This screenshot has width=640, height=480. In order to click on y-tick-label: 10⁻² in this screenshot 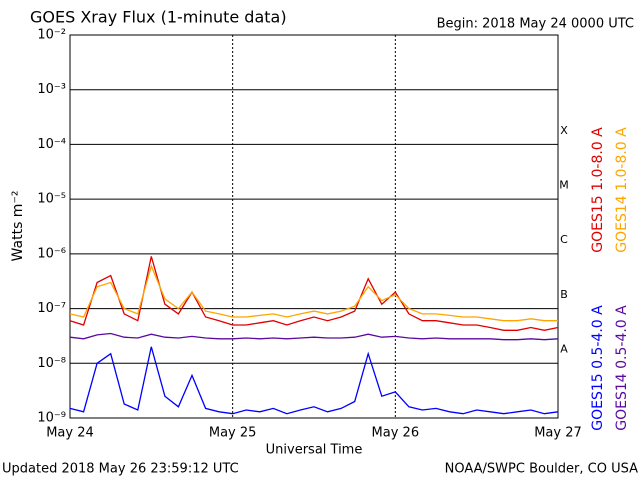, I will do `click(51, 35)`.